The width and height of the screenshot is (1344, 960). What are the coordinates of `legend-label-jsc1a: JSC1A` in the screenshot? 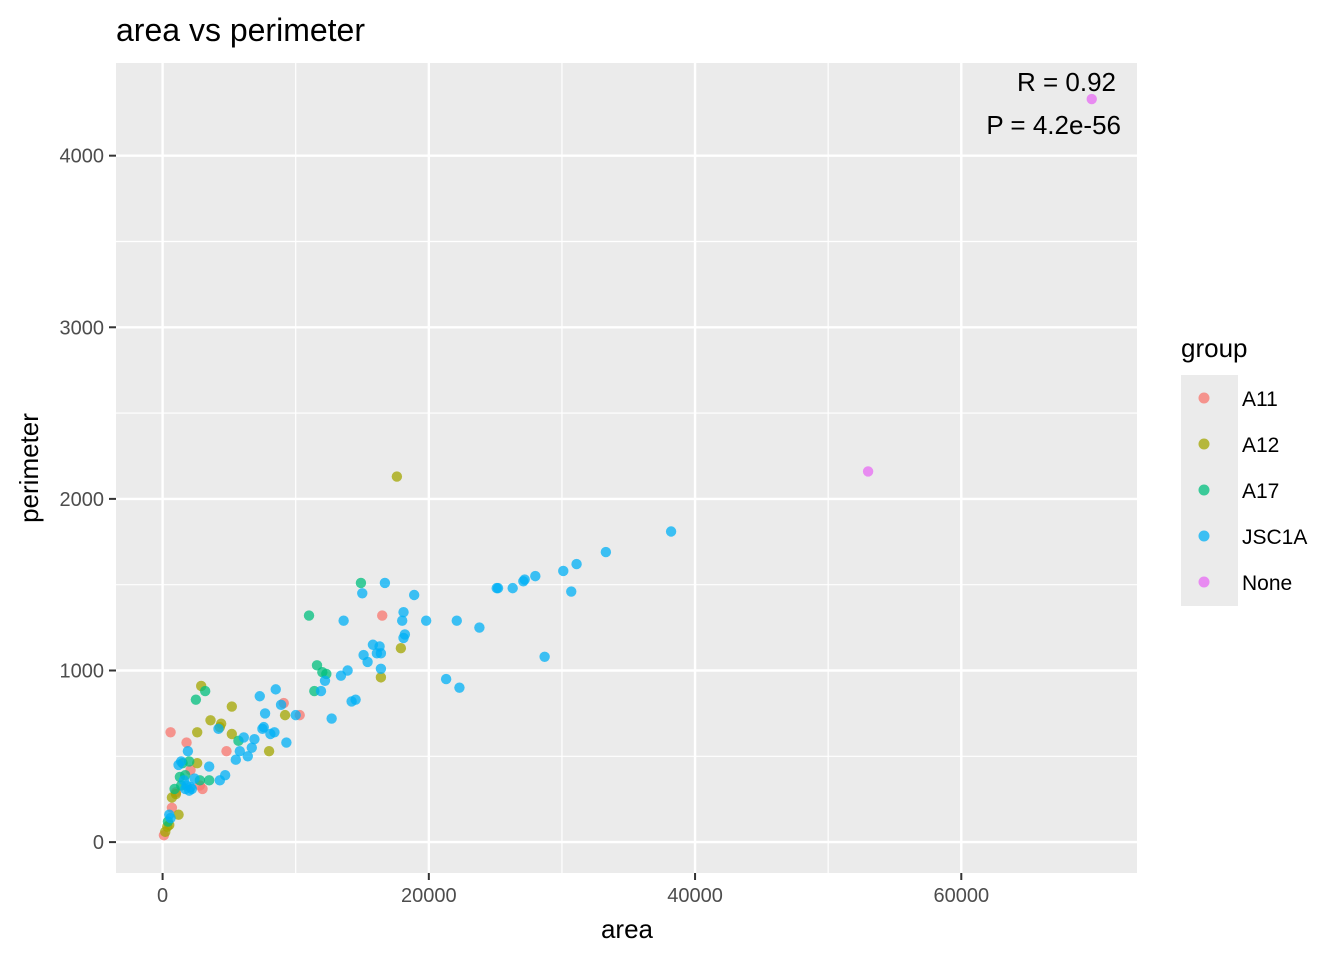 It's located at (1274, 537).